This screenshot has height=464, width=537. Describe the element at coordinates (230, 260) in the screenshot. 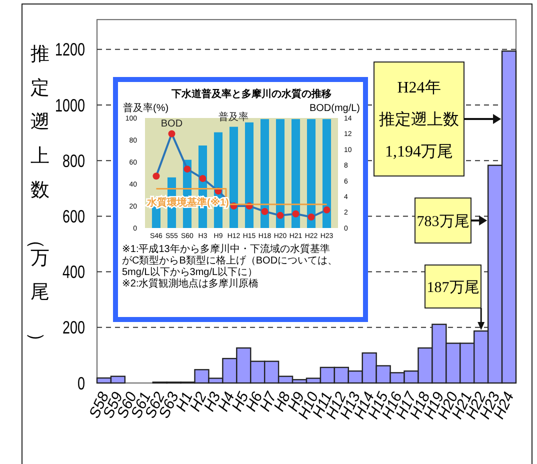

I see `annotation: ※1:平成13年から多摩川中・下流域の水質基準がC類型からB類型に格上げ（BODについては、5mg/L以下から3mg/L以下に）` at that location.